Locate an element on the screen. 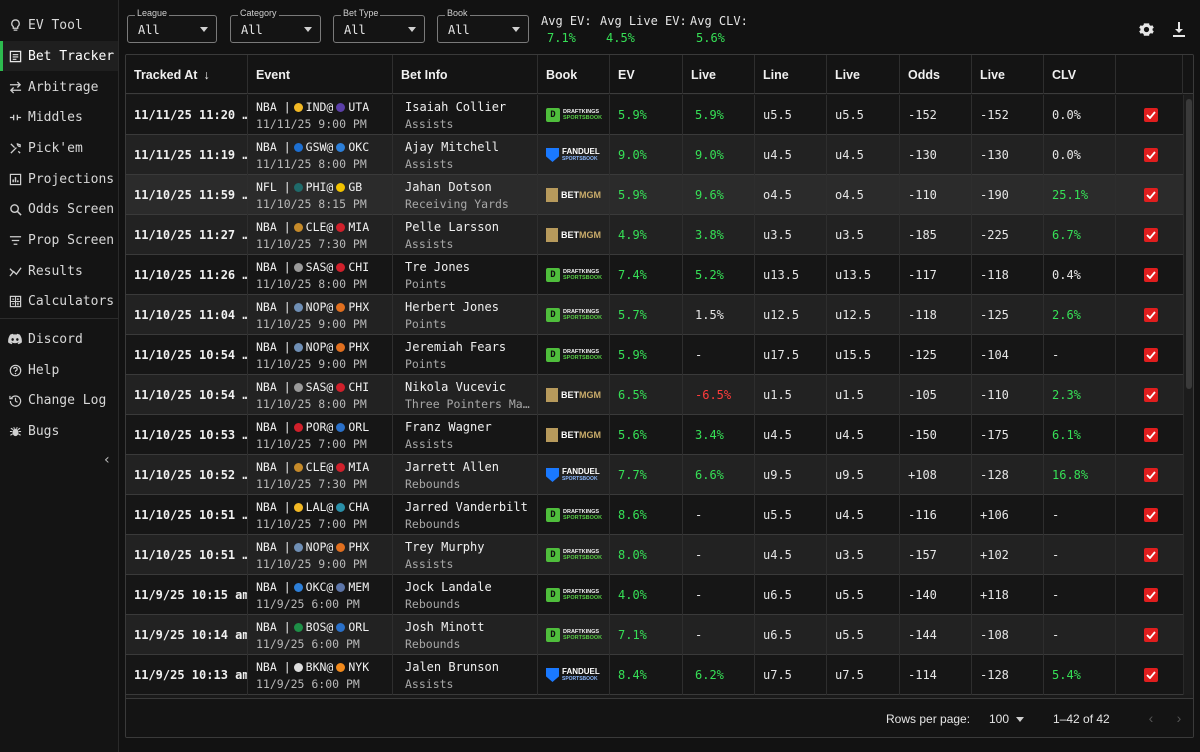 The height and width of the screenshot is (752, 1200). home-team: ORL is located at coordinates (359, 427).